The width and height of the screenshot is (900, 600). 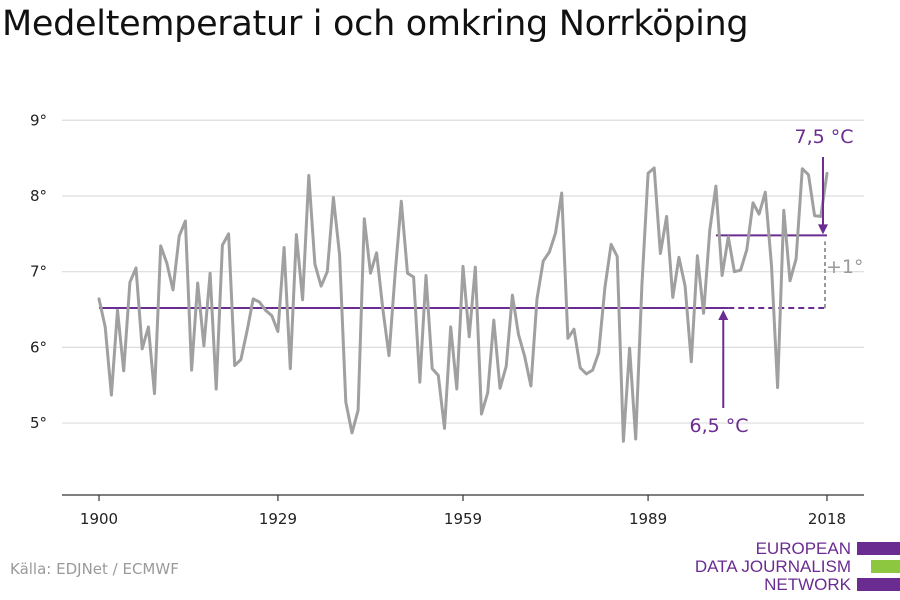 What do you see at coordinates (463, 272) in the screenshot?
I see `reference-lines` at bounding box center [463, 272].